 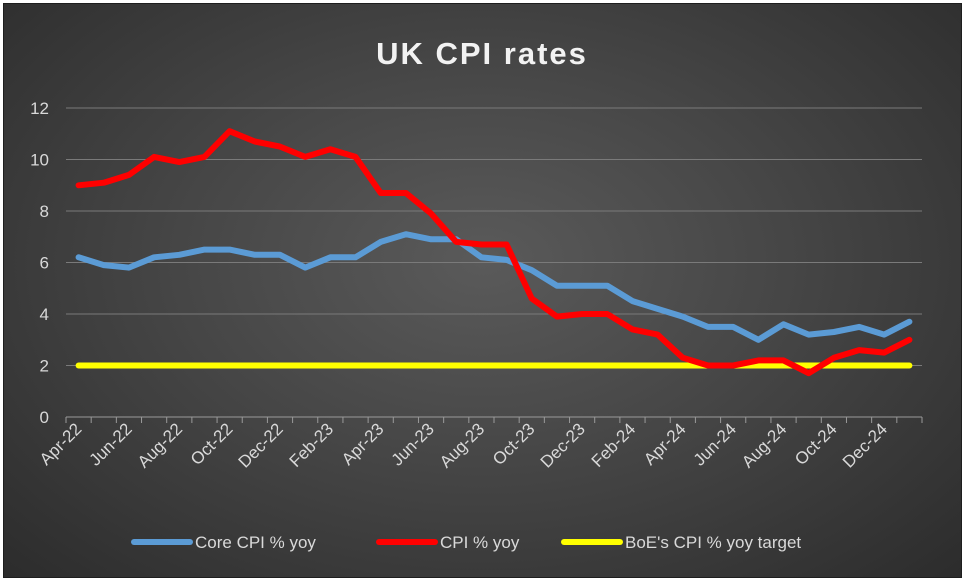 I want to click on legend-label-core-cpi-yoy: Core CPI % yoy, so click(x=255, y=542).